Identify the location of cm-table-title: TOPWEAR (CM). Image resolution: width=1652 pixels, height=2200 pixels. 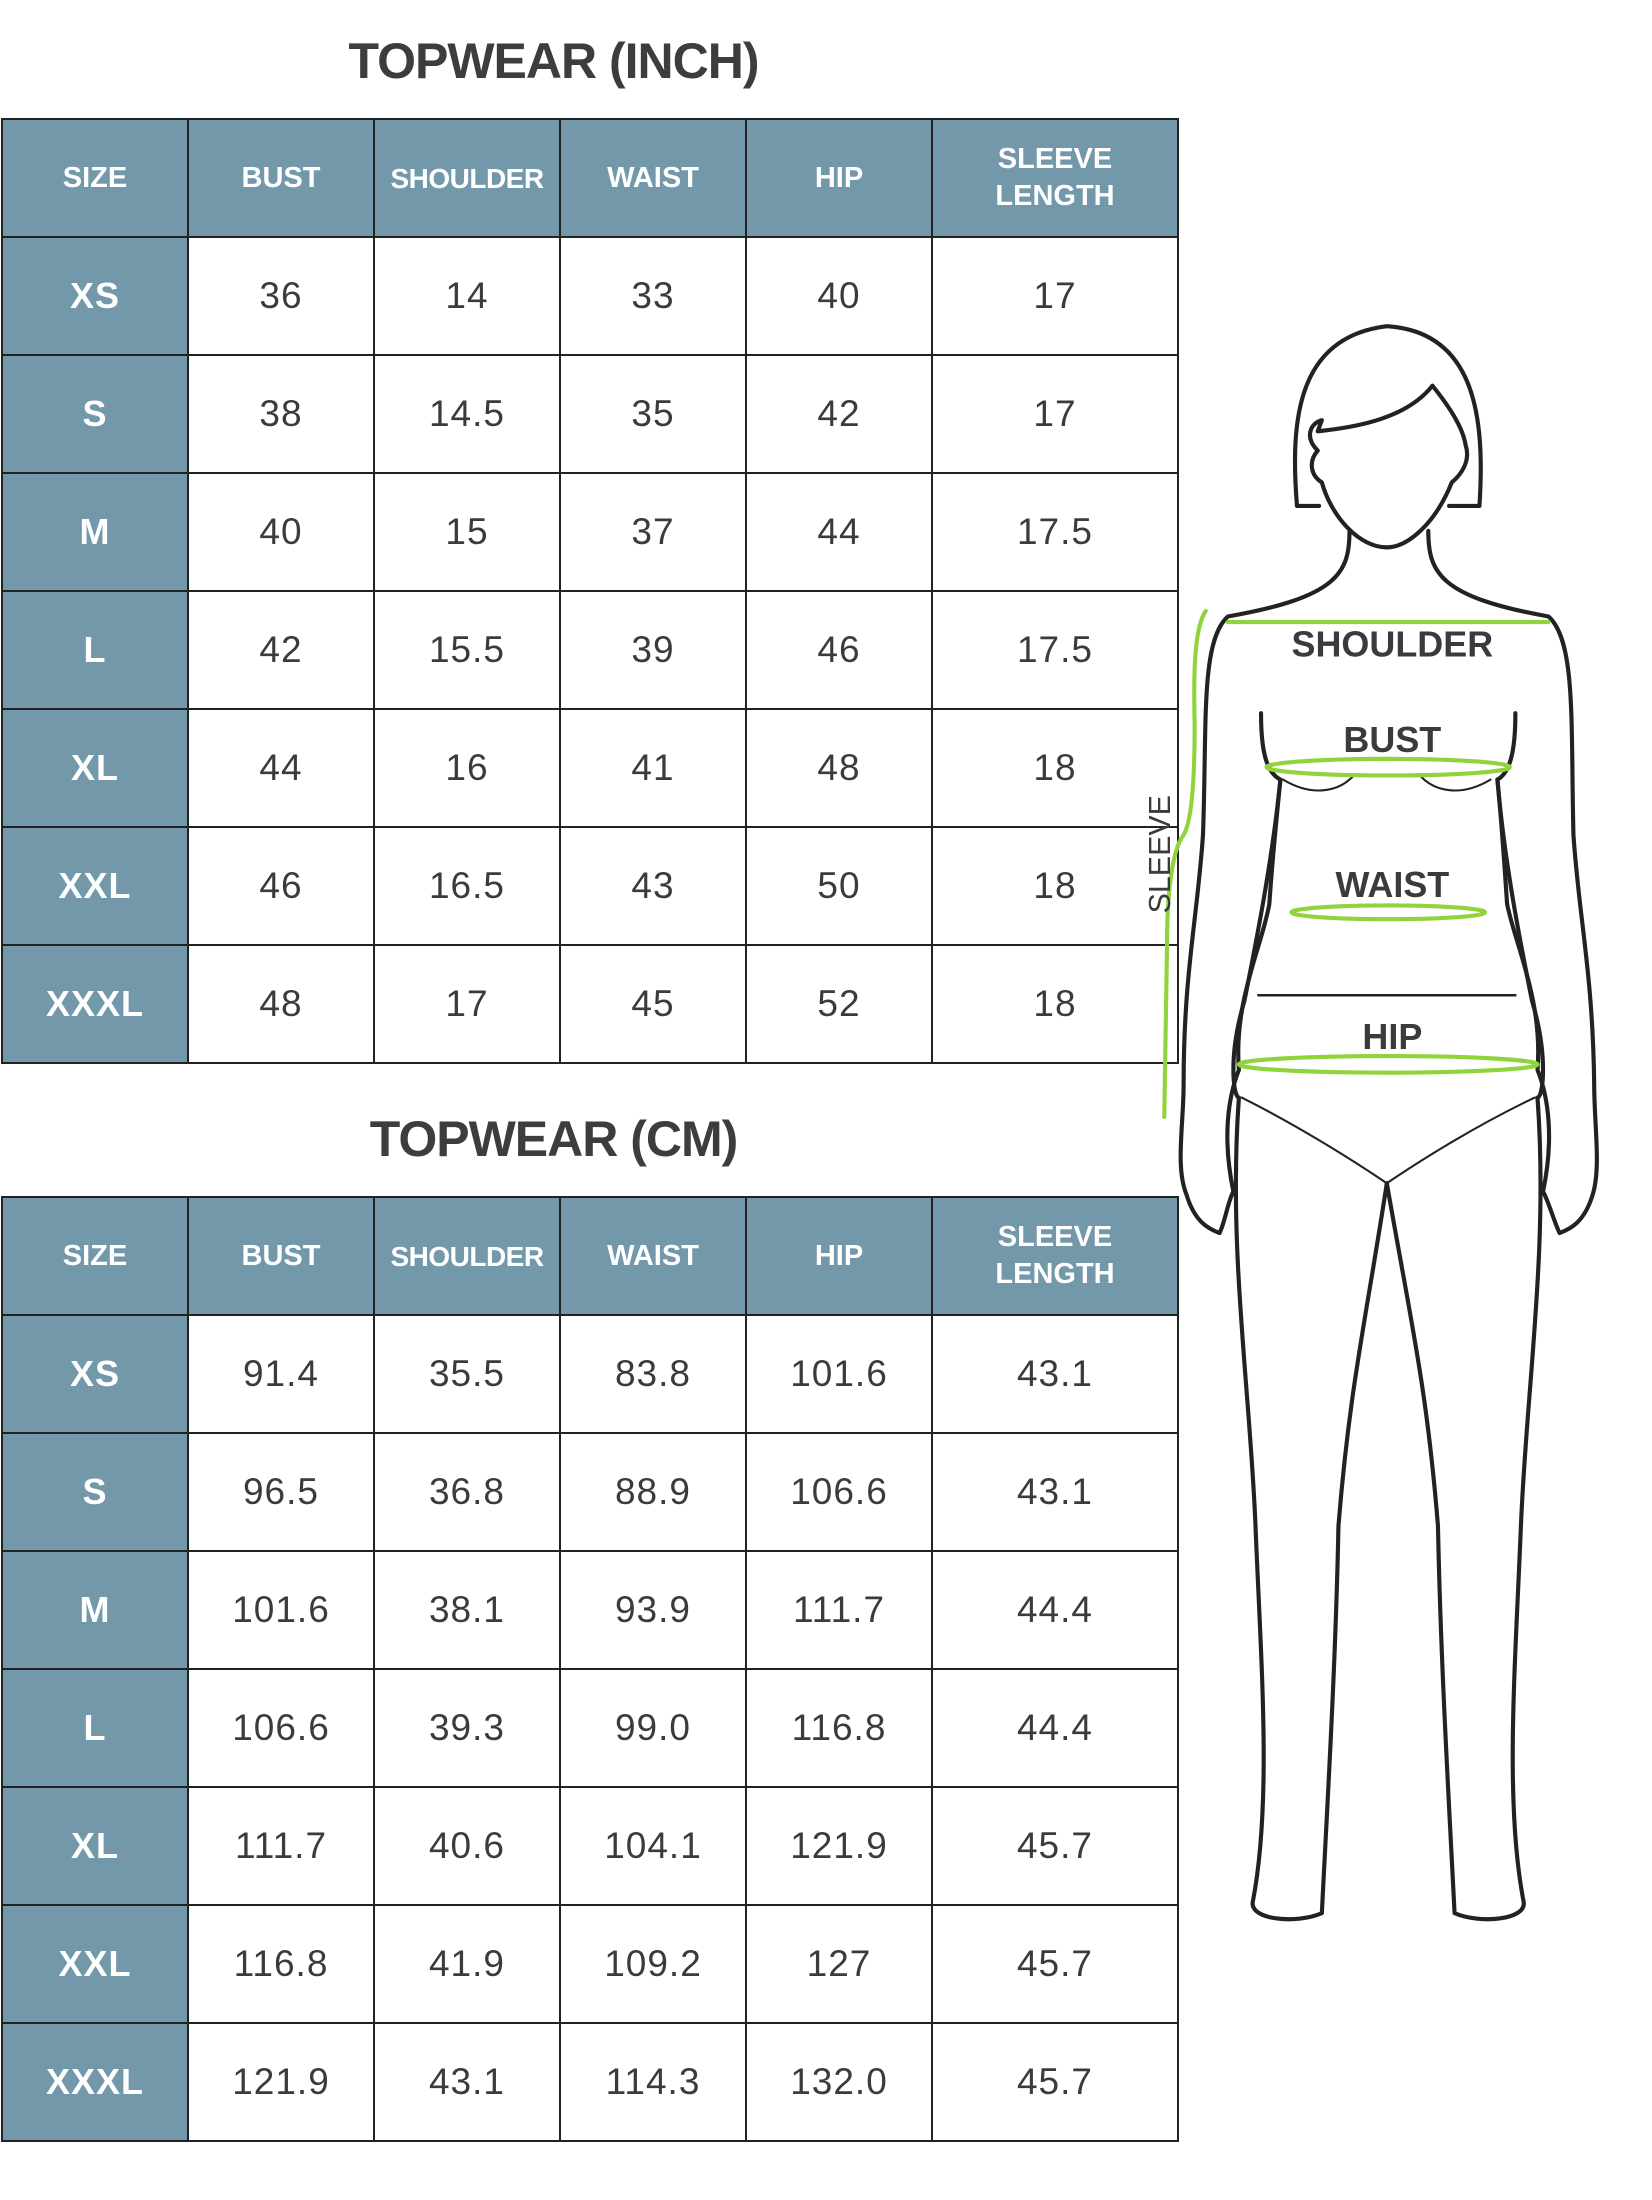
(554, 1139).